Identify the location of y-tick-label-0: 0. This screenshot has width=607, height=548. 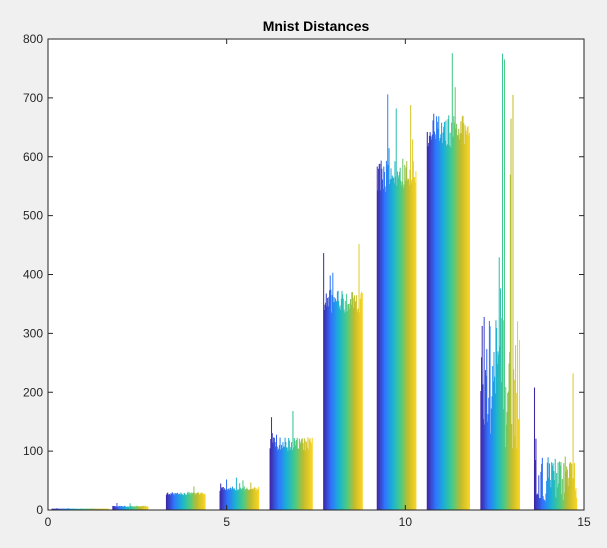
(39, 510).